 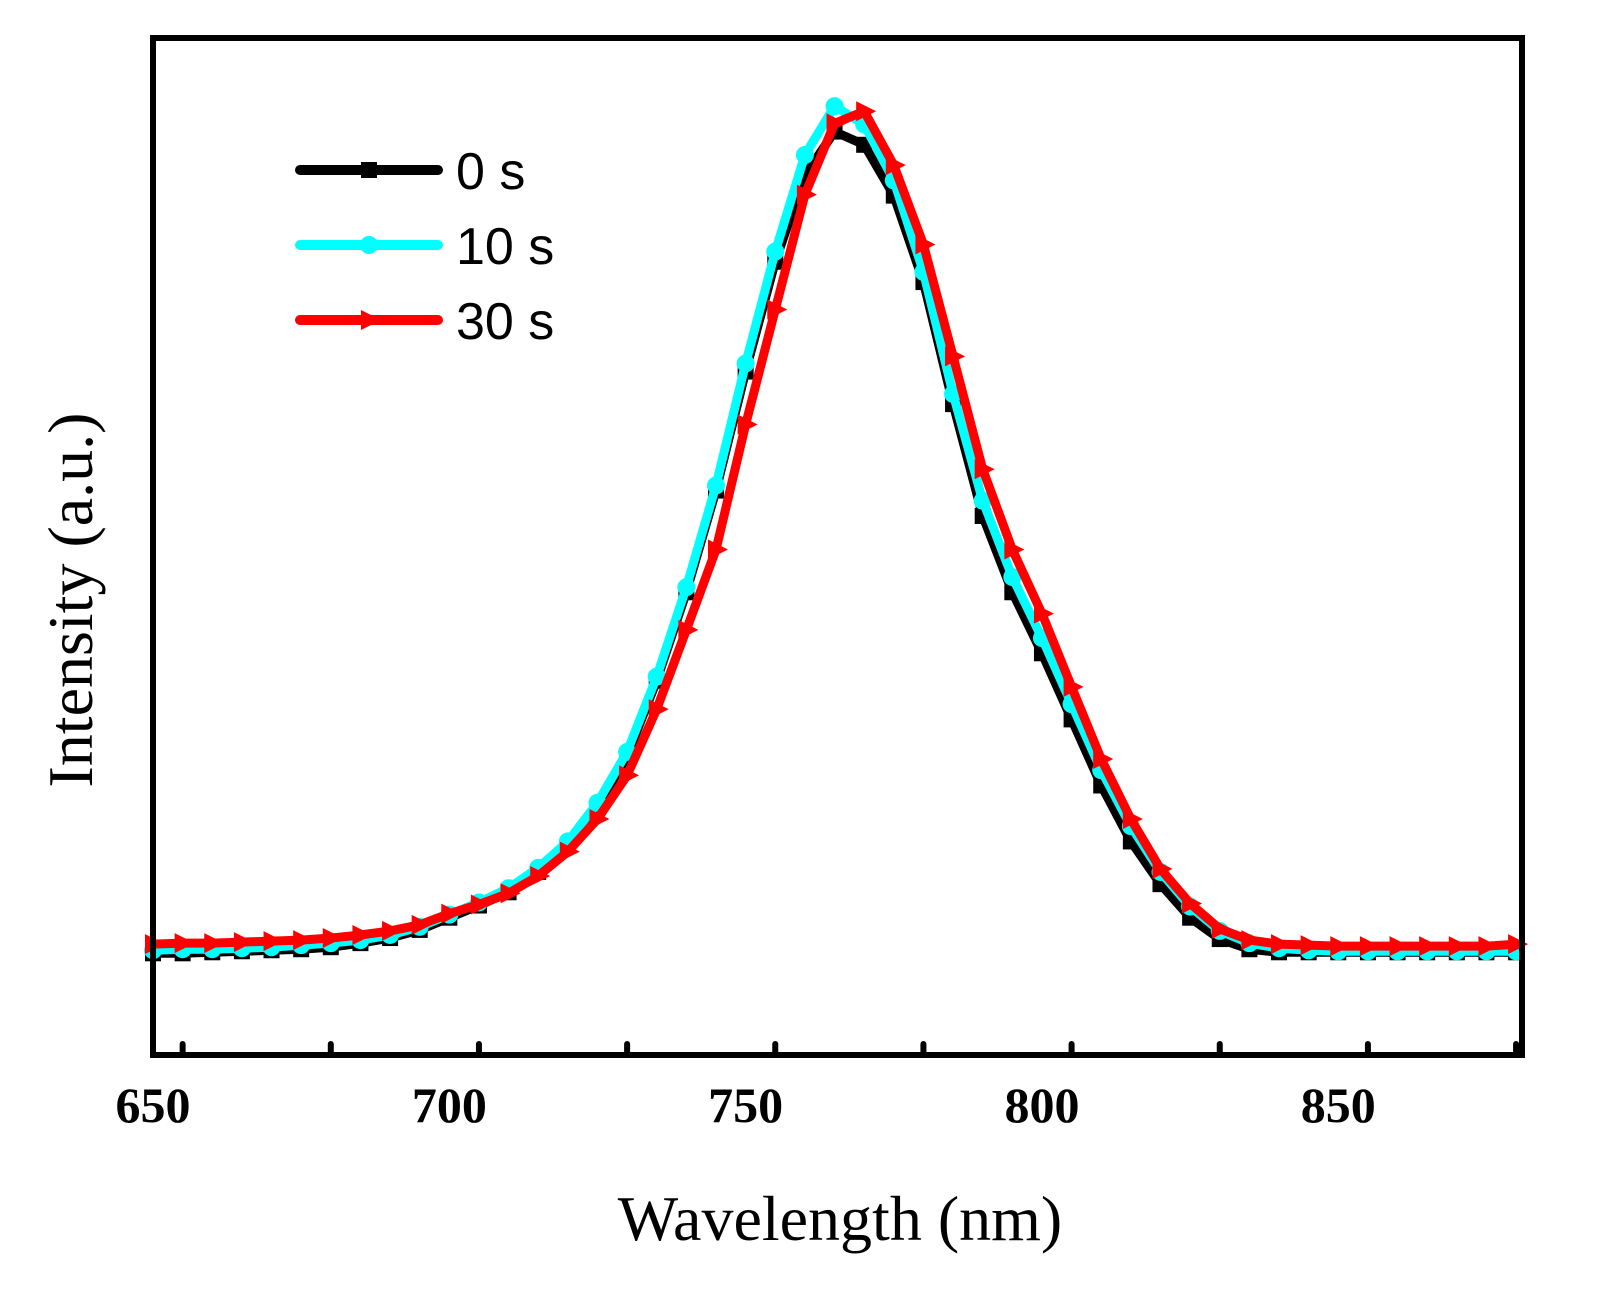 What do you see at coordinates (840, 1218) in the screenshot?
I see `x-axis-title: Wavelength (nm)` at bounding box center [840, 1218].